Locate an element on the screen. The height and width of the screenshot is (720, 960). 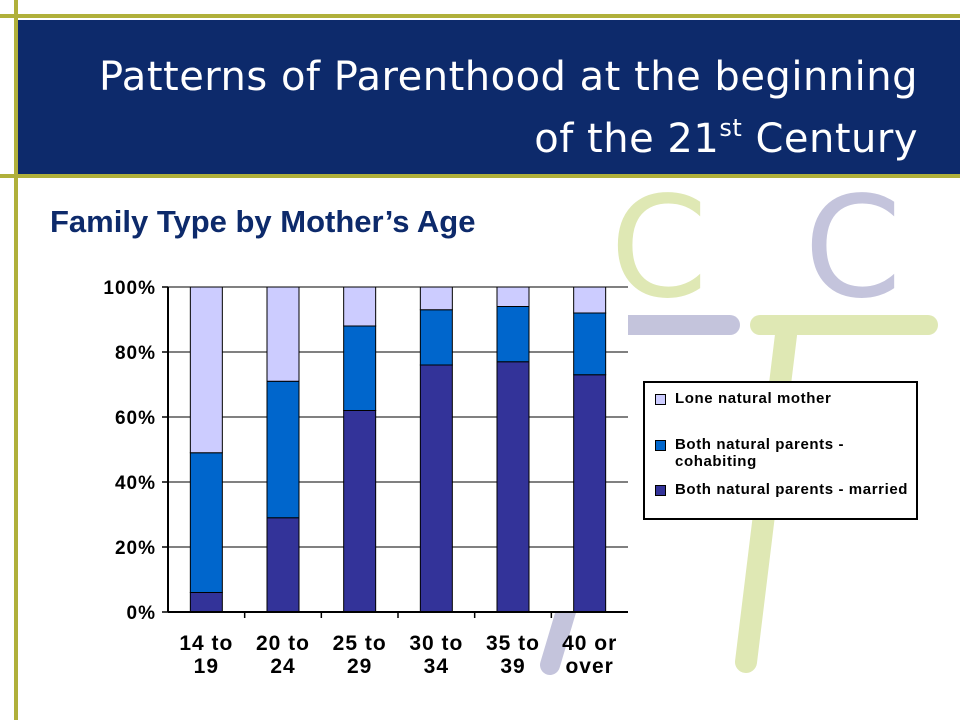
x-tick-label: 25 to is located at coordinates (360, 643).